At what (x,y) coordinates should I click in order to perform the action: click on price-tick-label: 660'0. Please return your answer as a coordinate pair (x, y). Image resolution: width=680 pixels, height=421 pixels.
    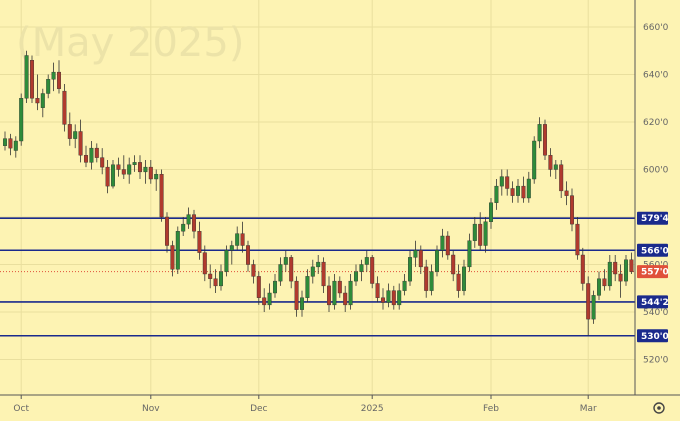
    Looking at the image, I should click on (656, 28).